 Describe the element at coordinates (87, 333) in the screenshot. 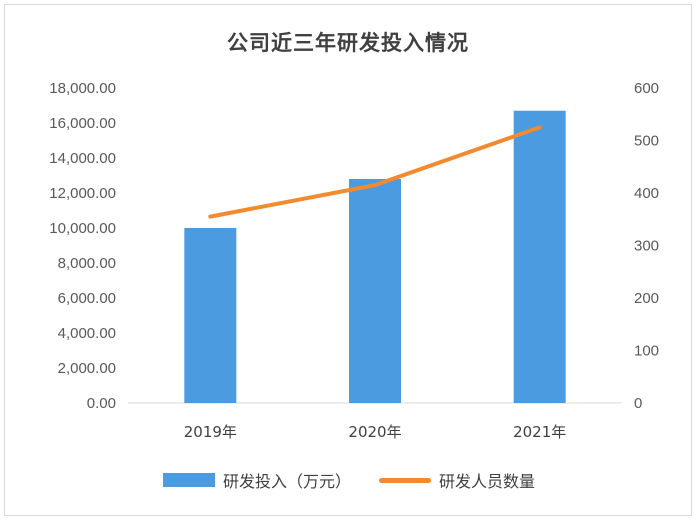

I see `y-left-tick-label: 4,000.00` at that location.